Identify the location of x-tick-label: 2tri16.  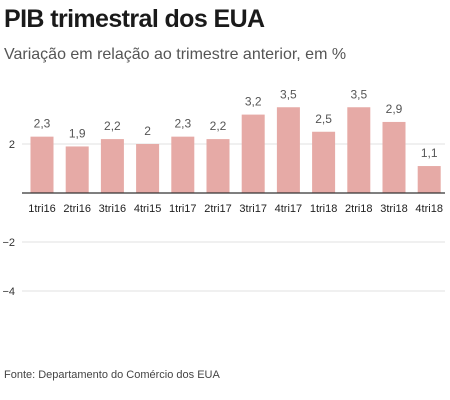
(77, 209).